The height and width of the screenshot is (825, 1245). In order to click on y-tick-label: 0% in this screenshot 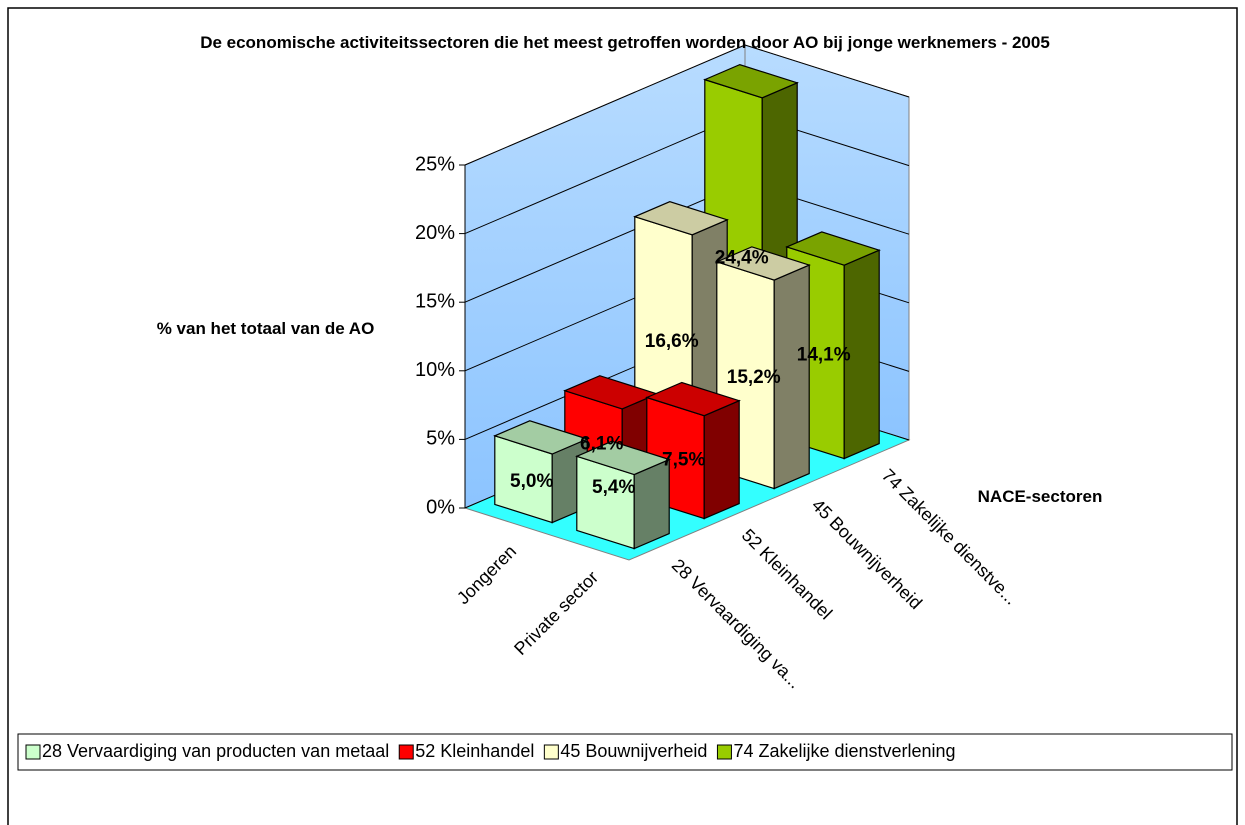, I will do `click(440, 507)`.